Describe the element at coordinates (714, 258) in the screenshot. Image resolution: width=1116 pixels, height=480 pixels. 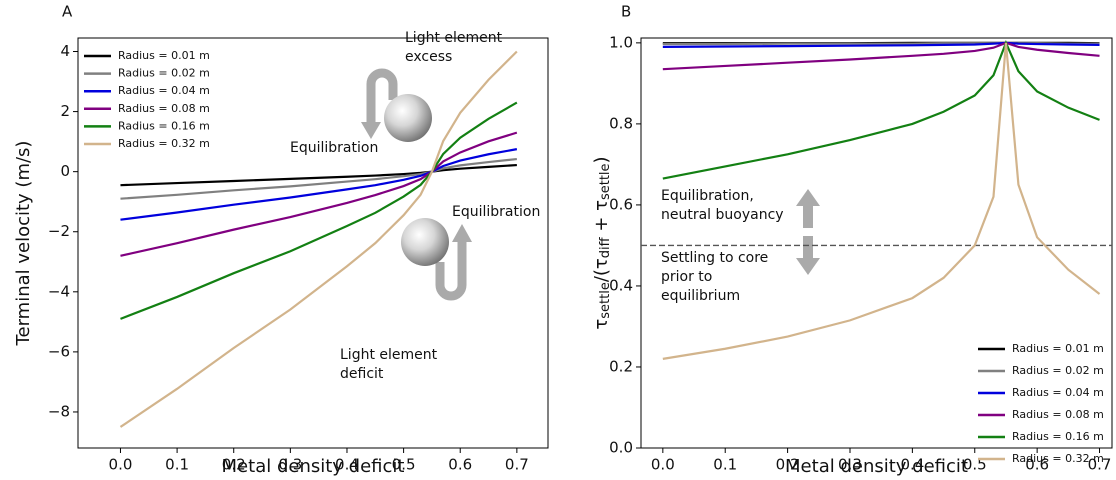
I see `annotation: Settling to core` at that location.